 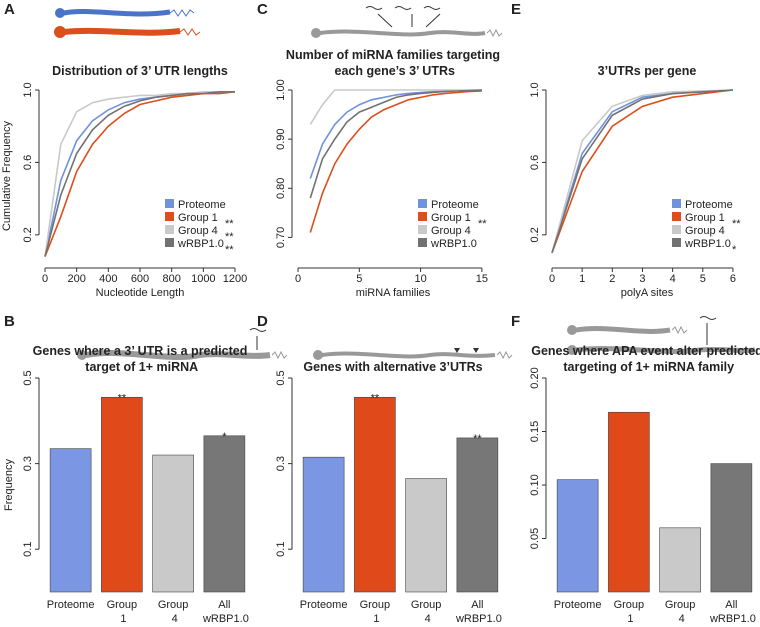 What do you see at coordinates (140, 71) in the screenshot?
I see `chart-title: Distribution of 3’ UTR lengths` at bounding box center [140, 71].